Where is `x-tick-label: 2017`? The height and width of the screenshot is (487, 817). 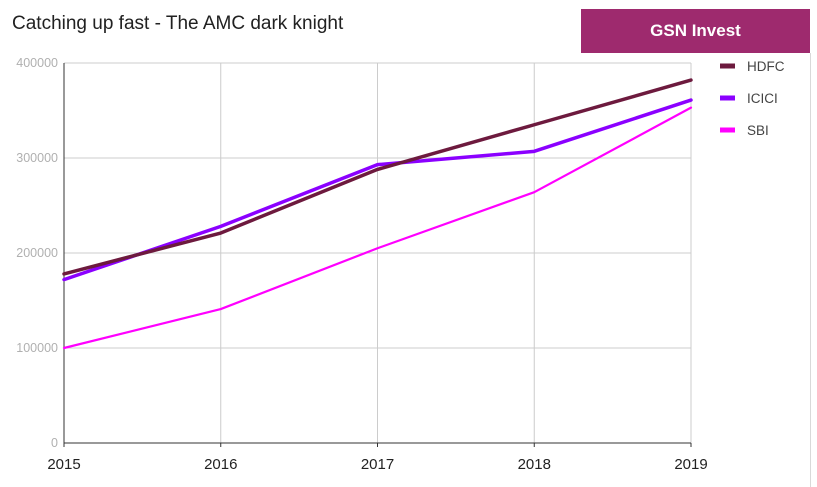 x-tick-label: 2017 is located at coordinates (377, 464).